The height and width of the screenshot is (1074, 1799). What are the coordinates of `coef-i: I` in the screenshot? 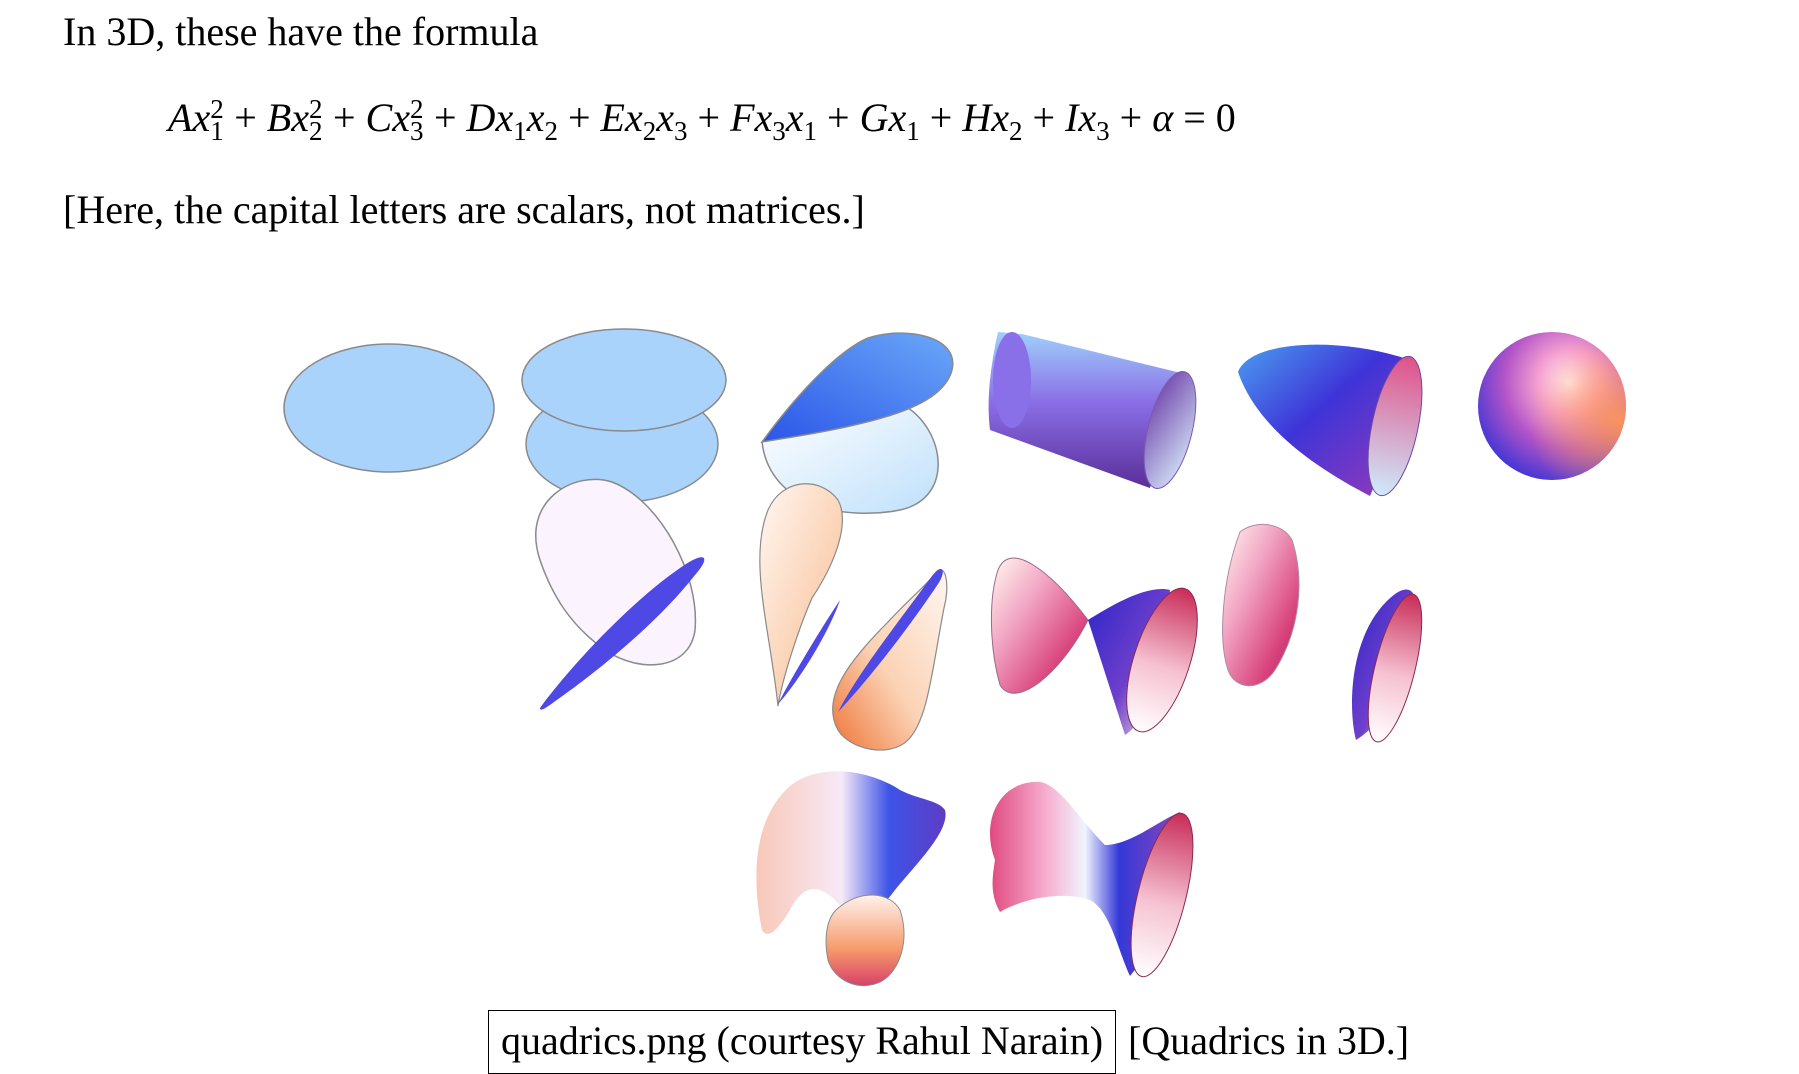 It's located at (1072, 117).